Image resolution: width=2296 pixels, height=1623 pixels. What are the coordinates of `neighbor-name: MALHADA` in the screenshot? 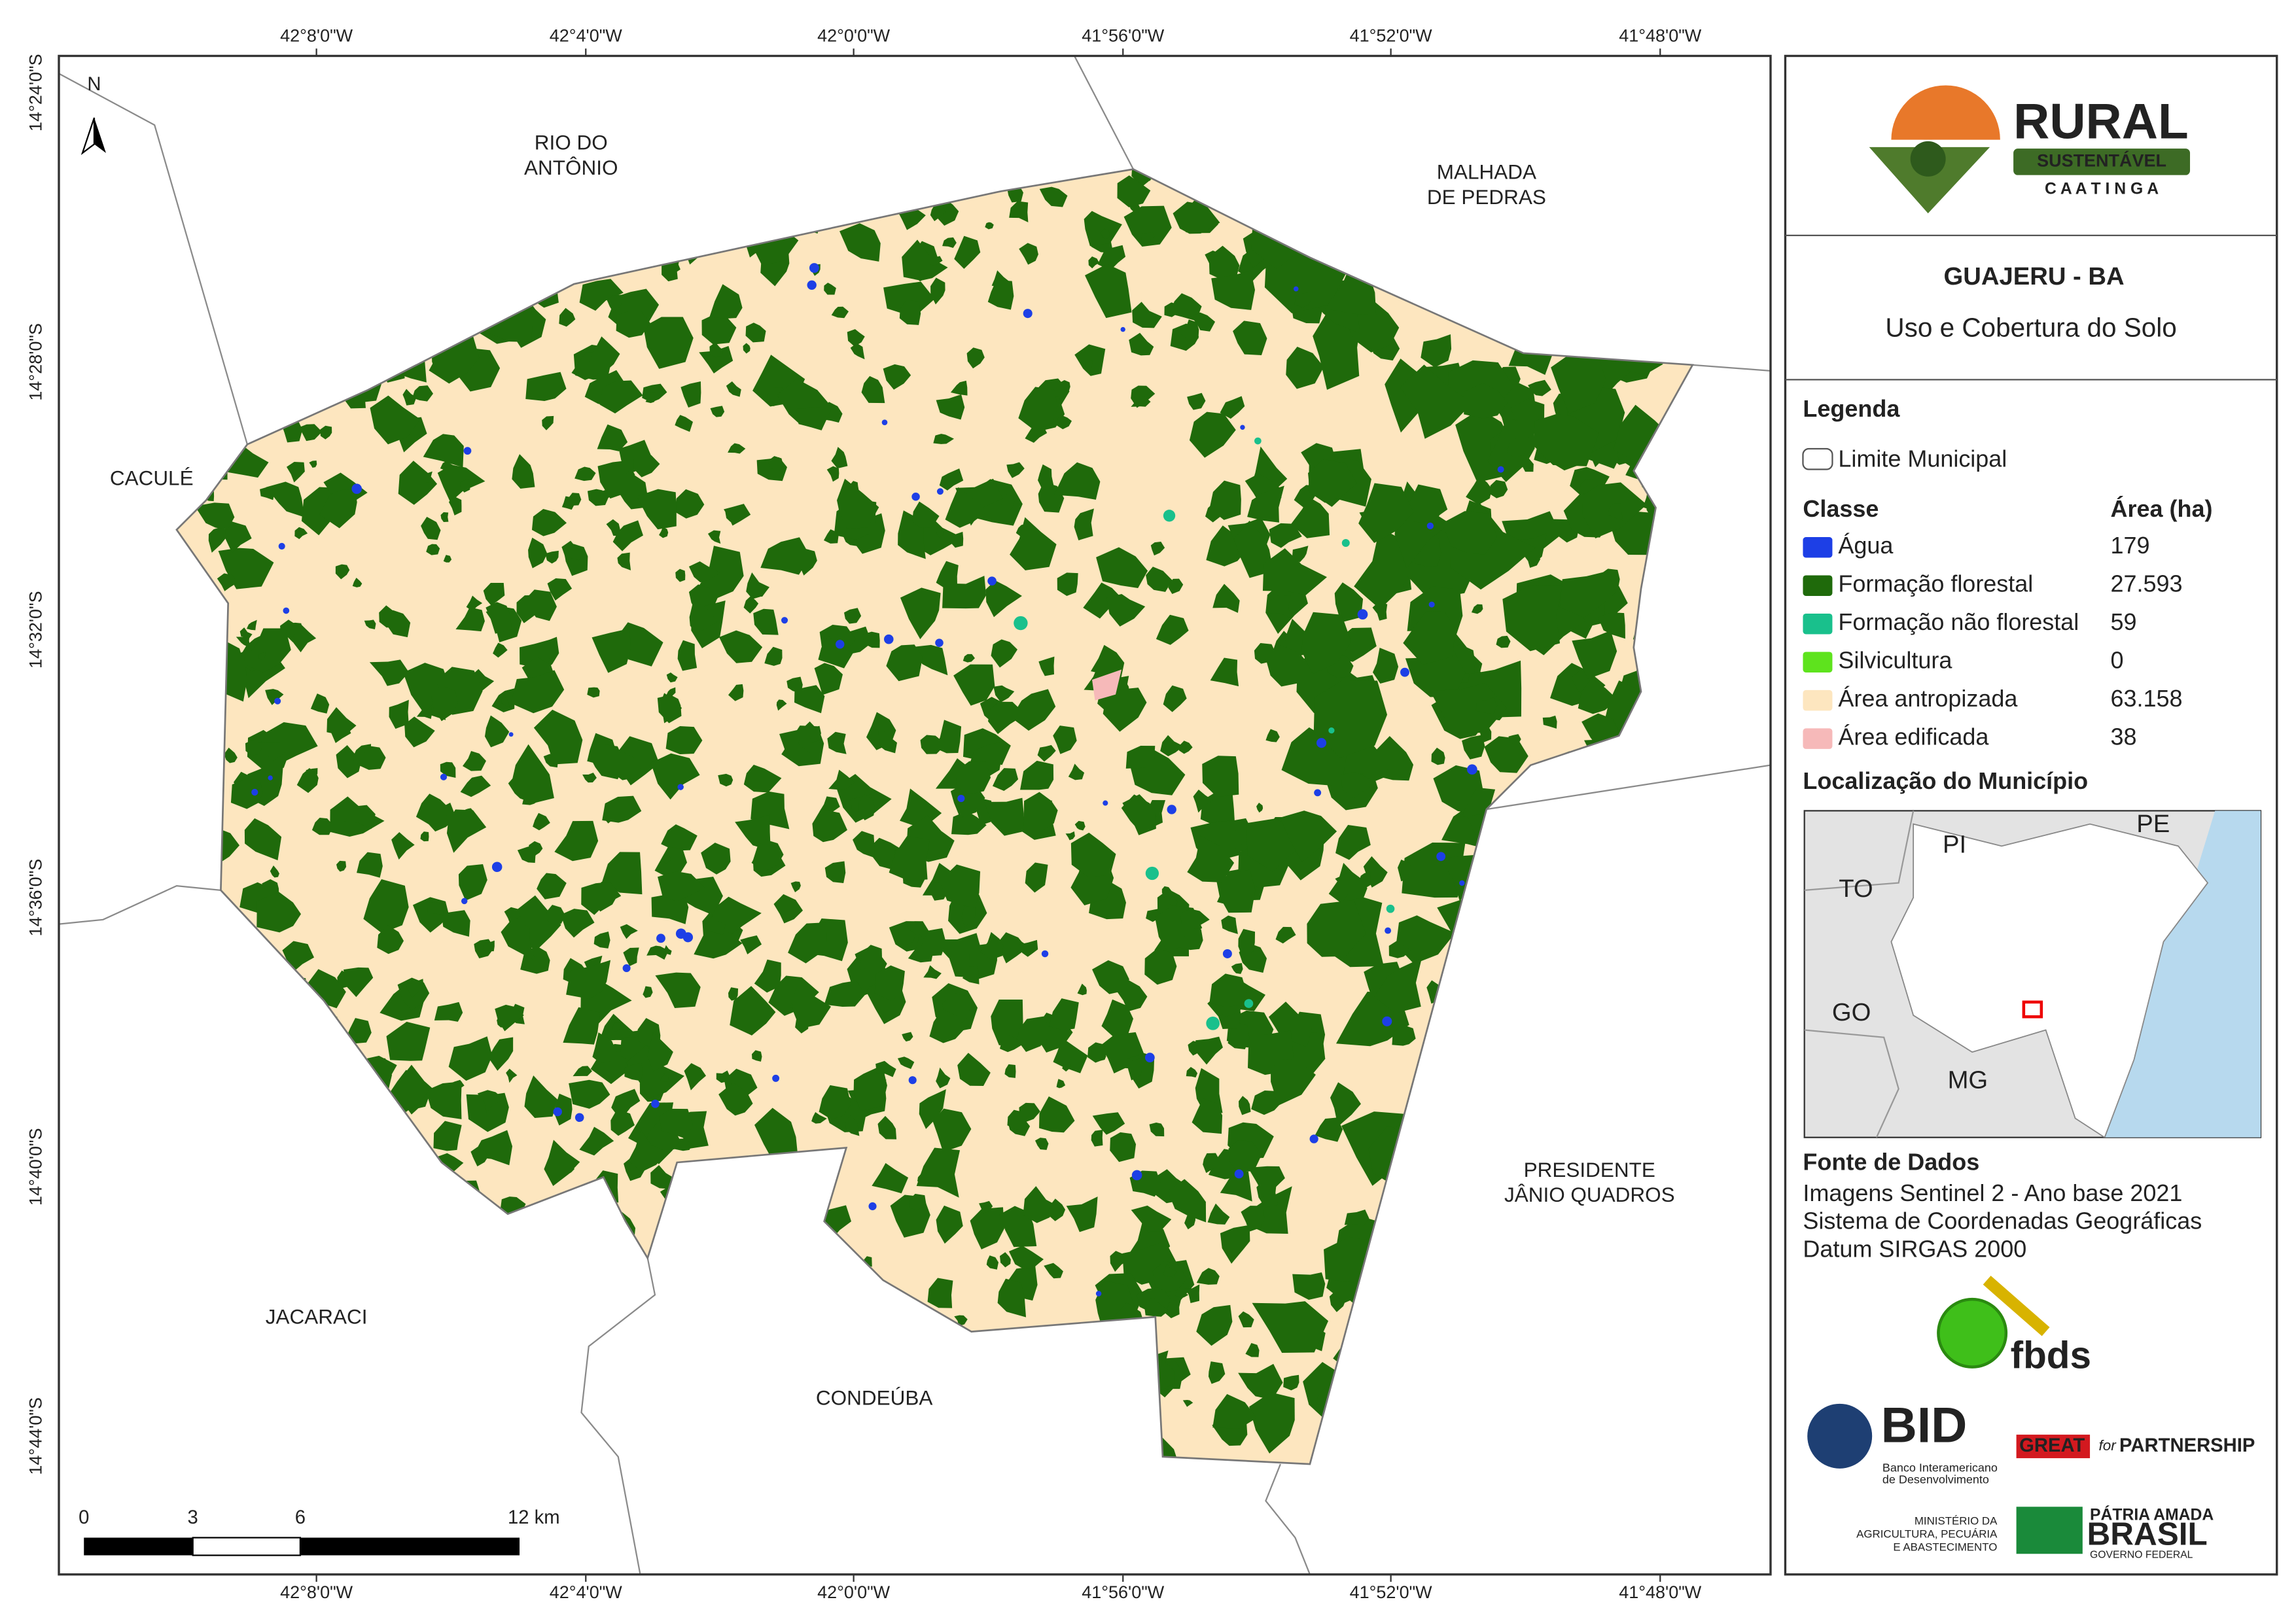 It's located at (1487, 172).